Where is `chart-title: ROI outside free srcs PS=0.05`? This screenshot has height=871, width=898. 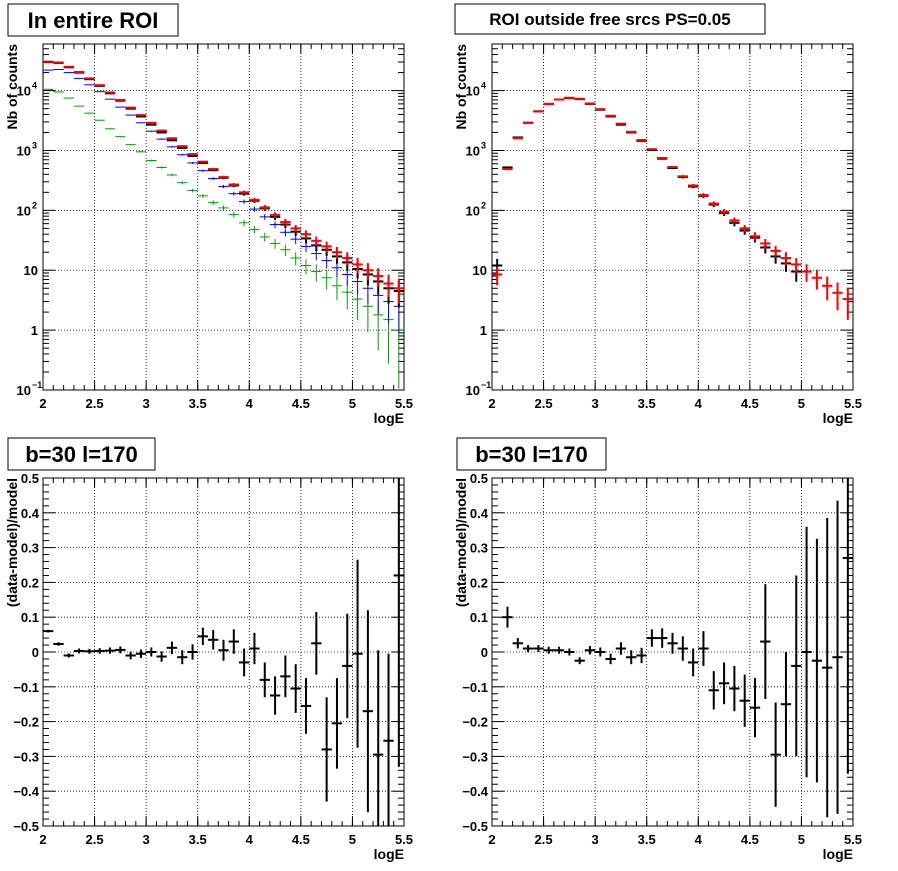
chart-title: ROI outside free srcs PS=0.05 is located at coordinates (609, 19).